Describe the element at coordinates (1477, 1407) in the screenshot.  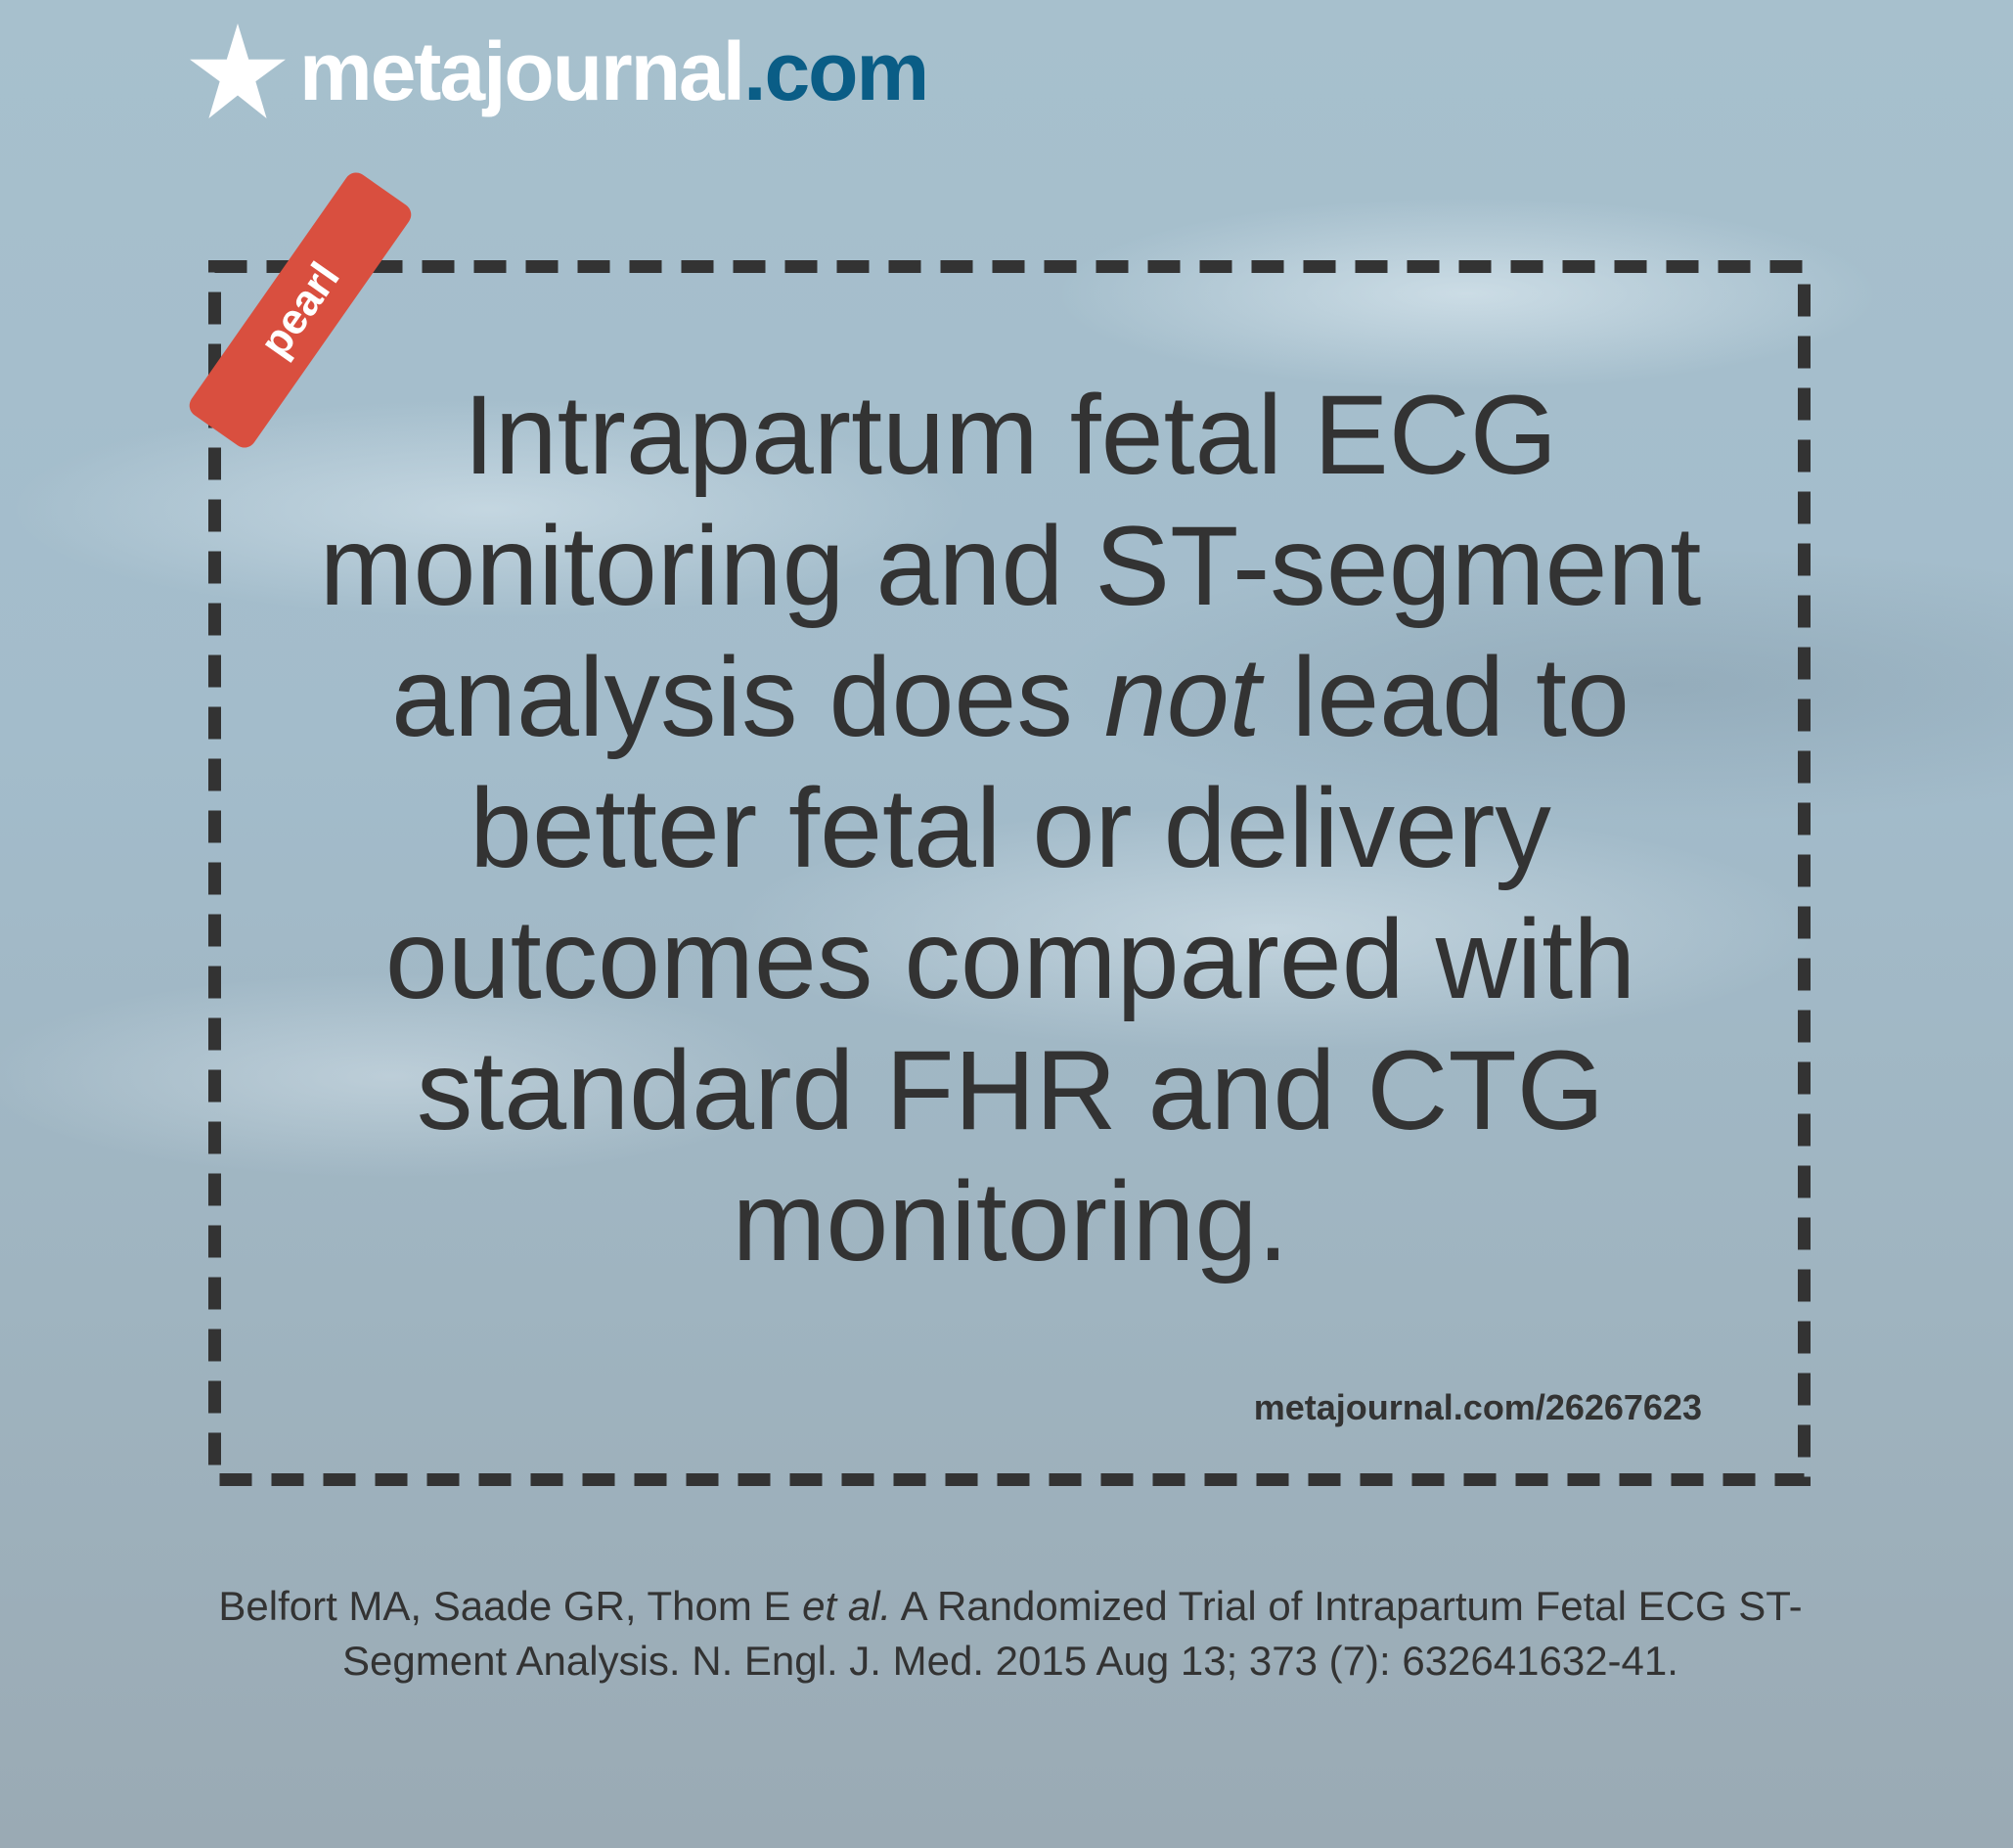
I see `article-link: metajournal.com/26267623` at that location.